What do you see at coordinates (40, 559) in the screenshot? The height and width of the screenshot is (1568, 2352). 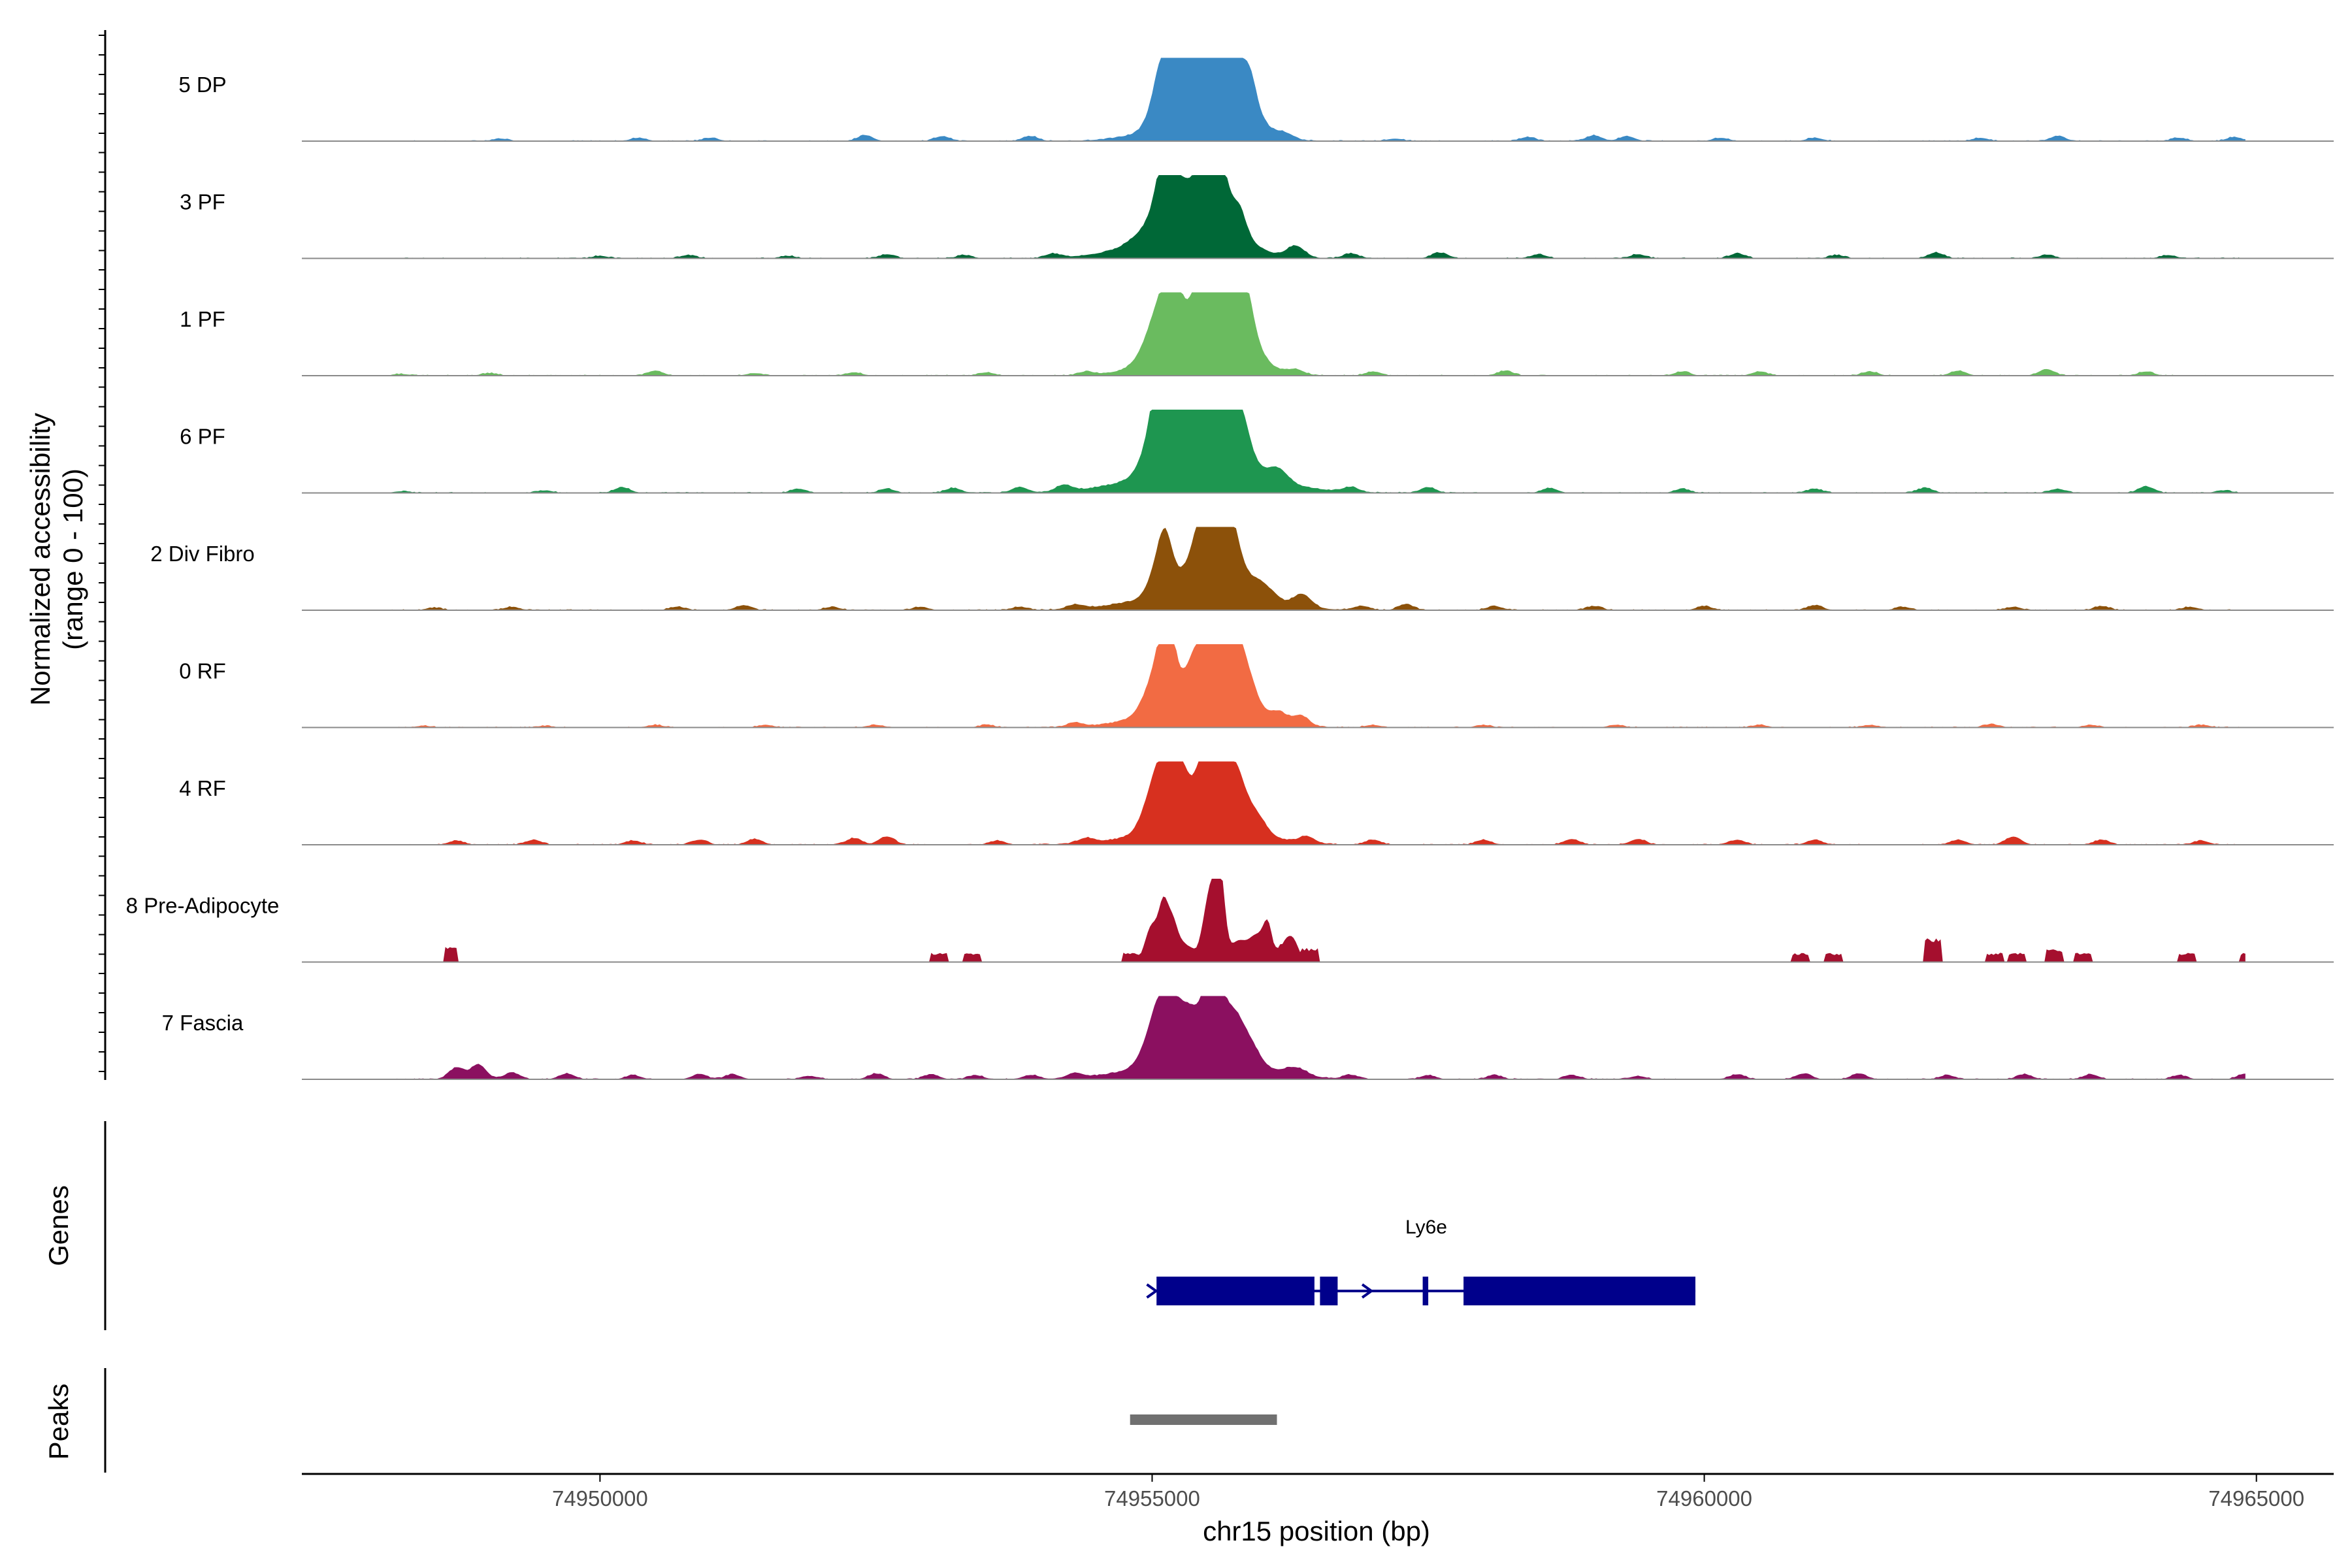 I see `y-axis-title-line1: Normalized accessibility` at bounding box center [40, 559].